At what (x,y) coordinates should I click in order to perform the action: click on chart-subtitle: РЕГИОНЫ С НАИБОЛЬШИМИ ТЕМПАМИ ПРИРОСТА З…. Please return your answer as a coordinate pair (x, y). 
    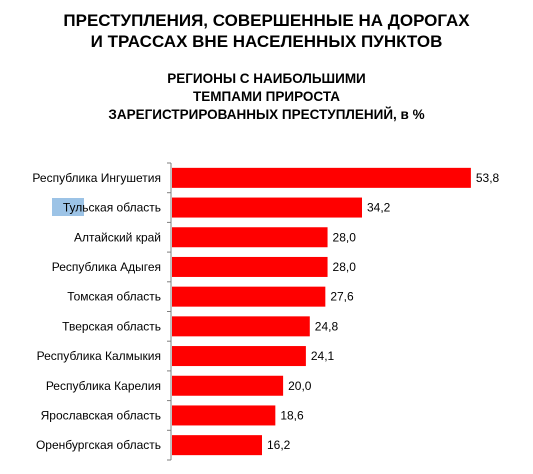
    Looking at the image, I should click on (266, 97).